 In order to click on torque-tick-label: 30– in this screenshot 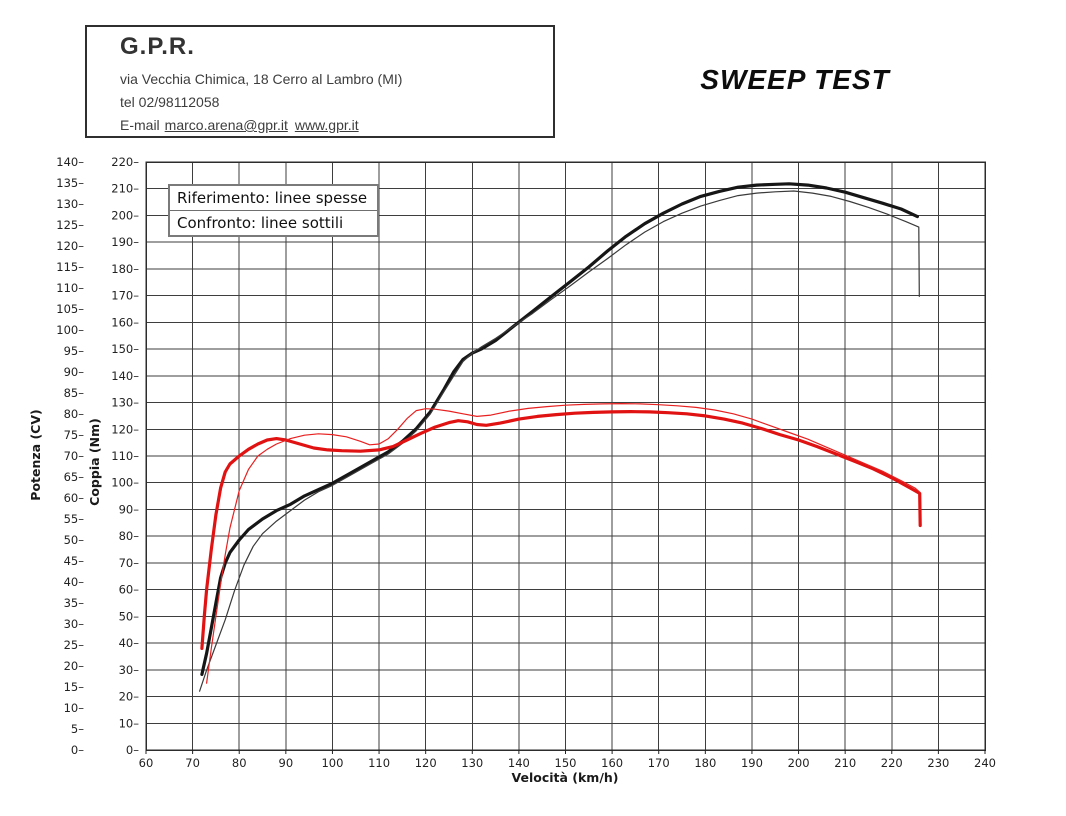, I will do `click(129, 670)`.